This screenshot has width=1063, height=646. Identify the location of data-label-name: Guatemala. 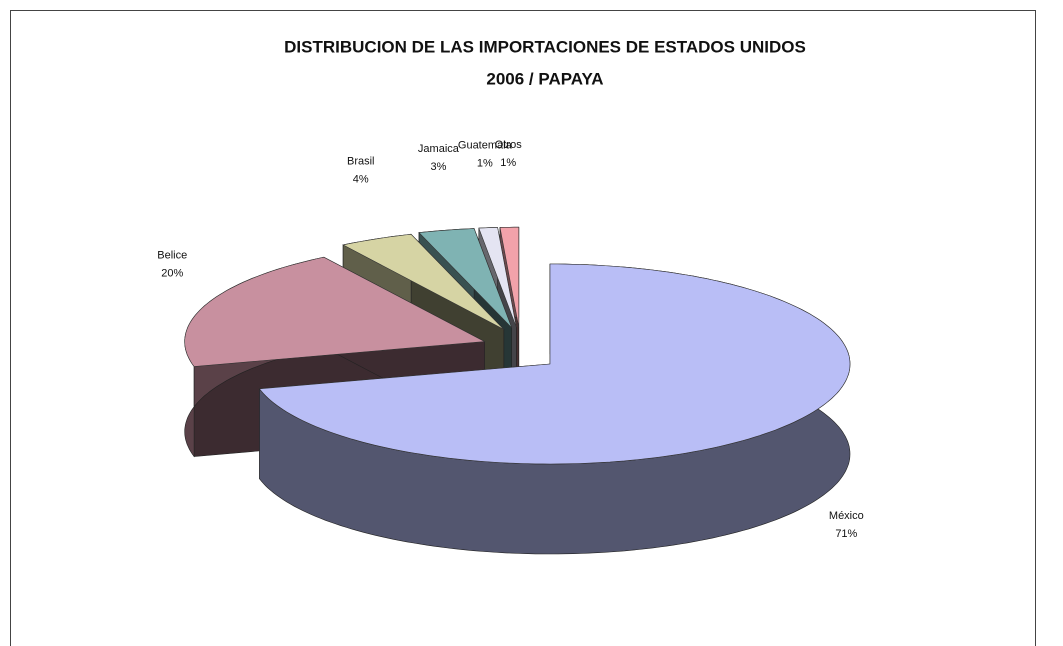
(485, 146).